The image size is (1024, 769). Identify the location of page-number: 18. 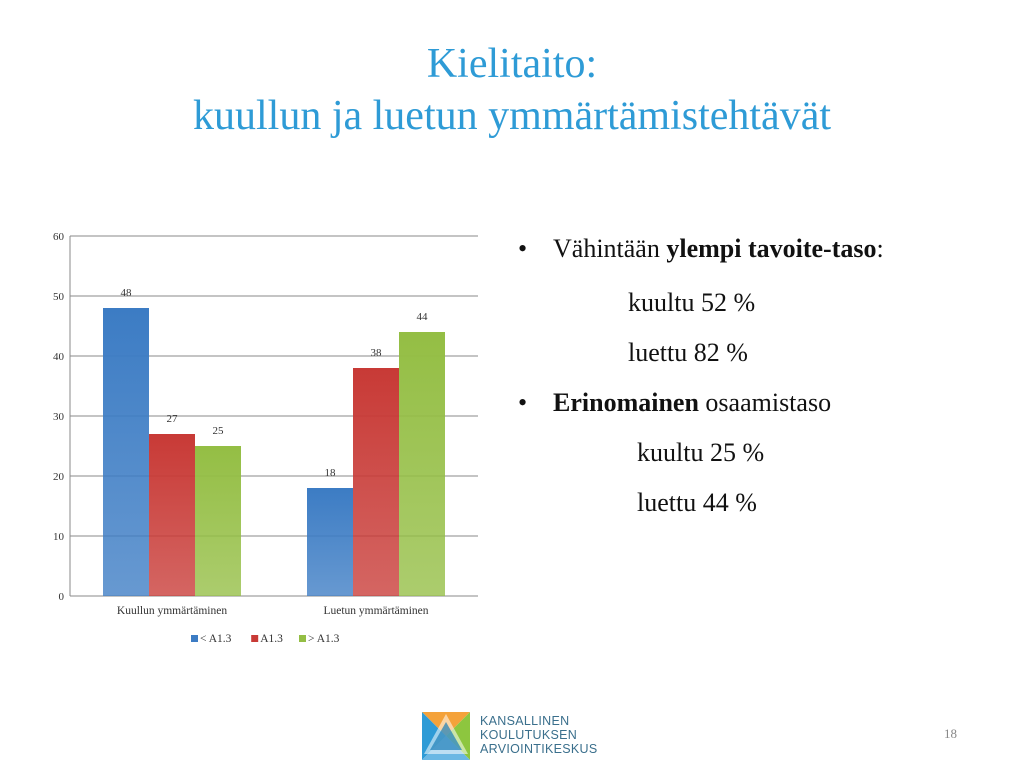
(950, 733).